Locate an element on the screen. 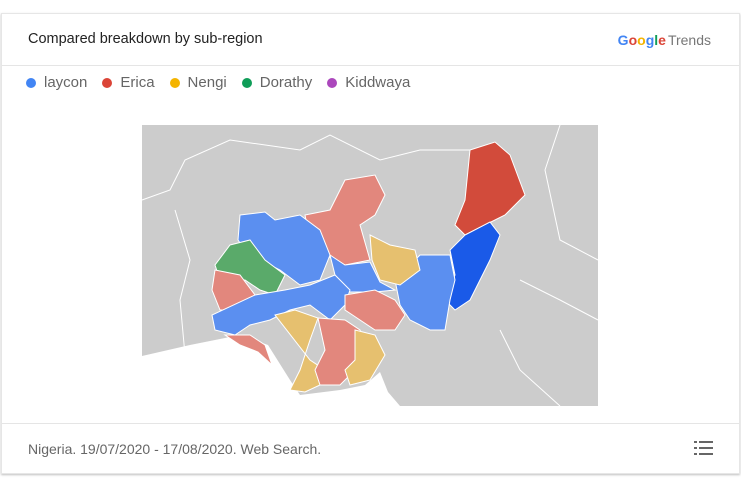 The width and height of the screenshot is (741, 486). legend-item-nengi: Nengi is located at coordinates (198, 82).